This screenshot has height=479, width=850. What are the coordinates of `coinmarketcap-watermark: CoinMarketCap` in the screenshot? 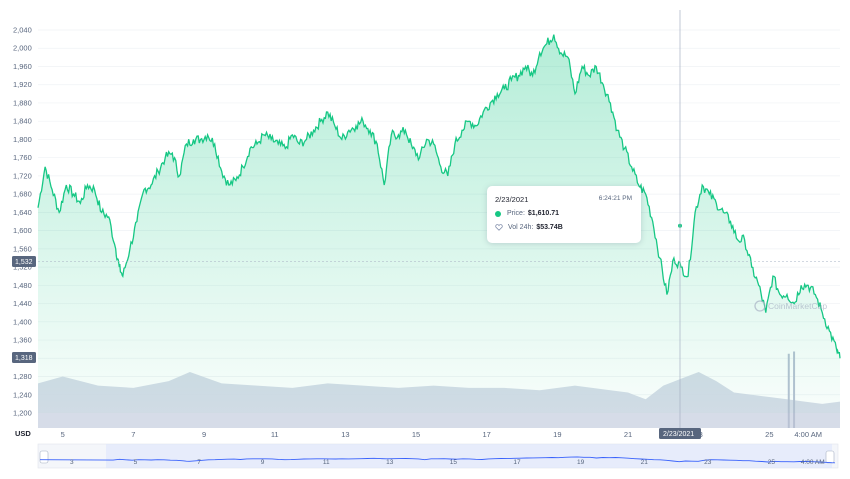 It's located at (790, 306).